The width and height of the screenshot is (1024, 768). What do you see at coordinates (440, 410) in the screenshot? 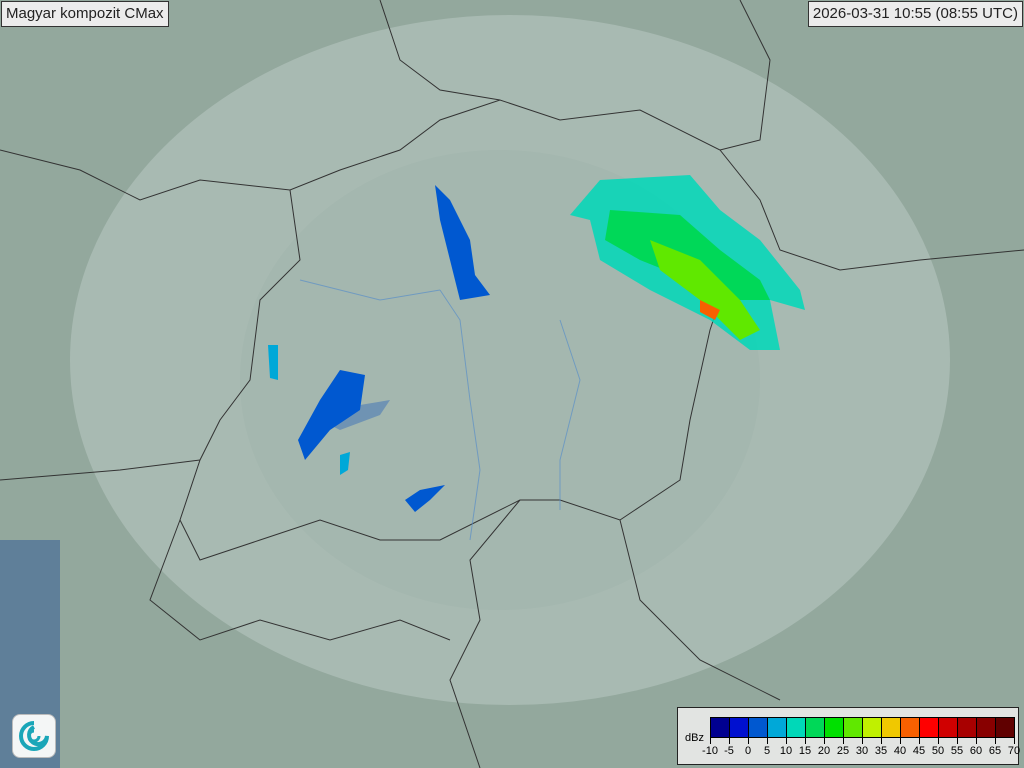
I see `rivers` at bounding box center [440, 410].